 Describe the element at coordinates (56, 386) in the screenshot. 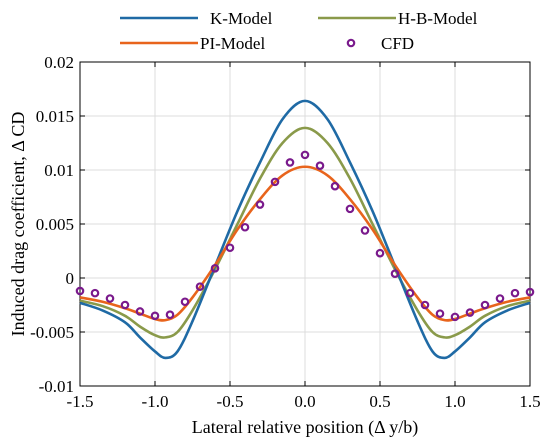

I see `y-tick-label: -0.01` at that location.